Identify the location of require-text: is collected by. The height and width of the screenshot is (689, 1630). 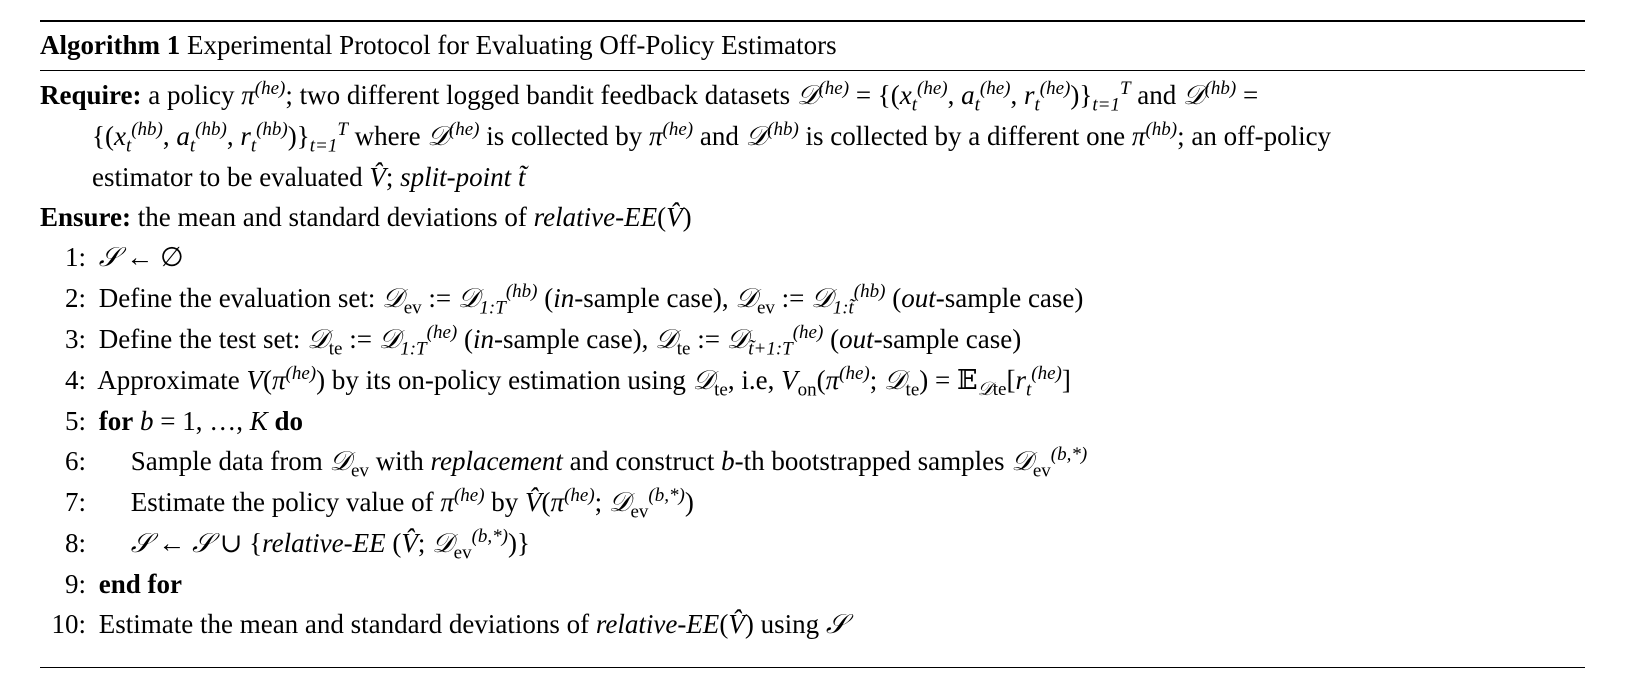
(564, 136).